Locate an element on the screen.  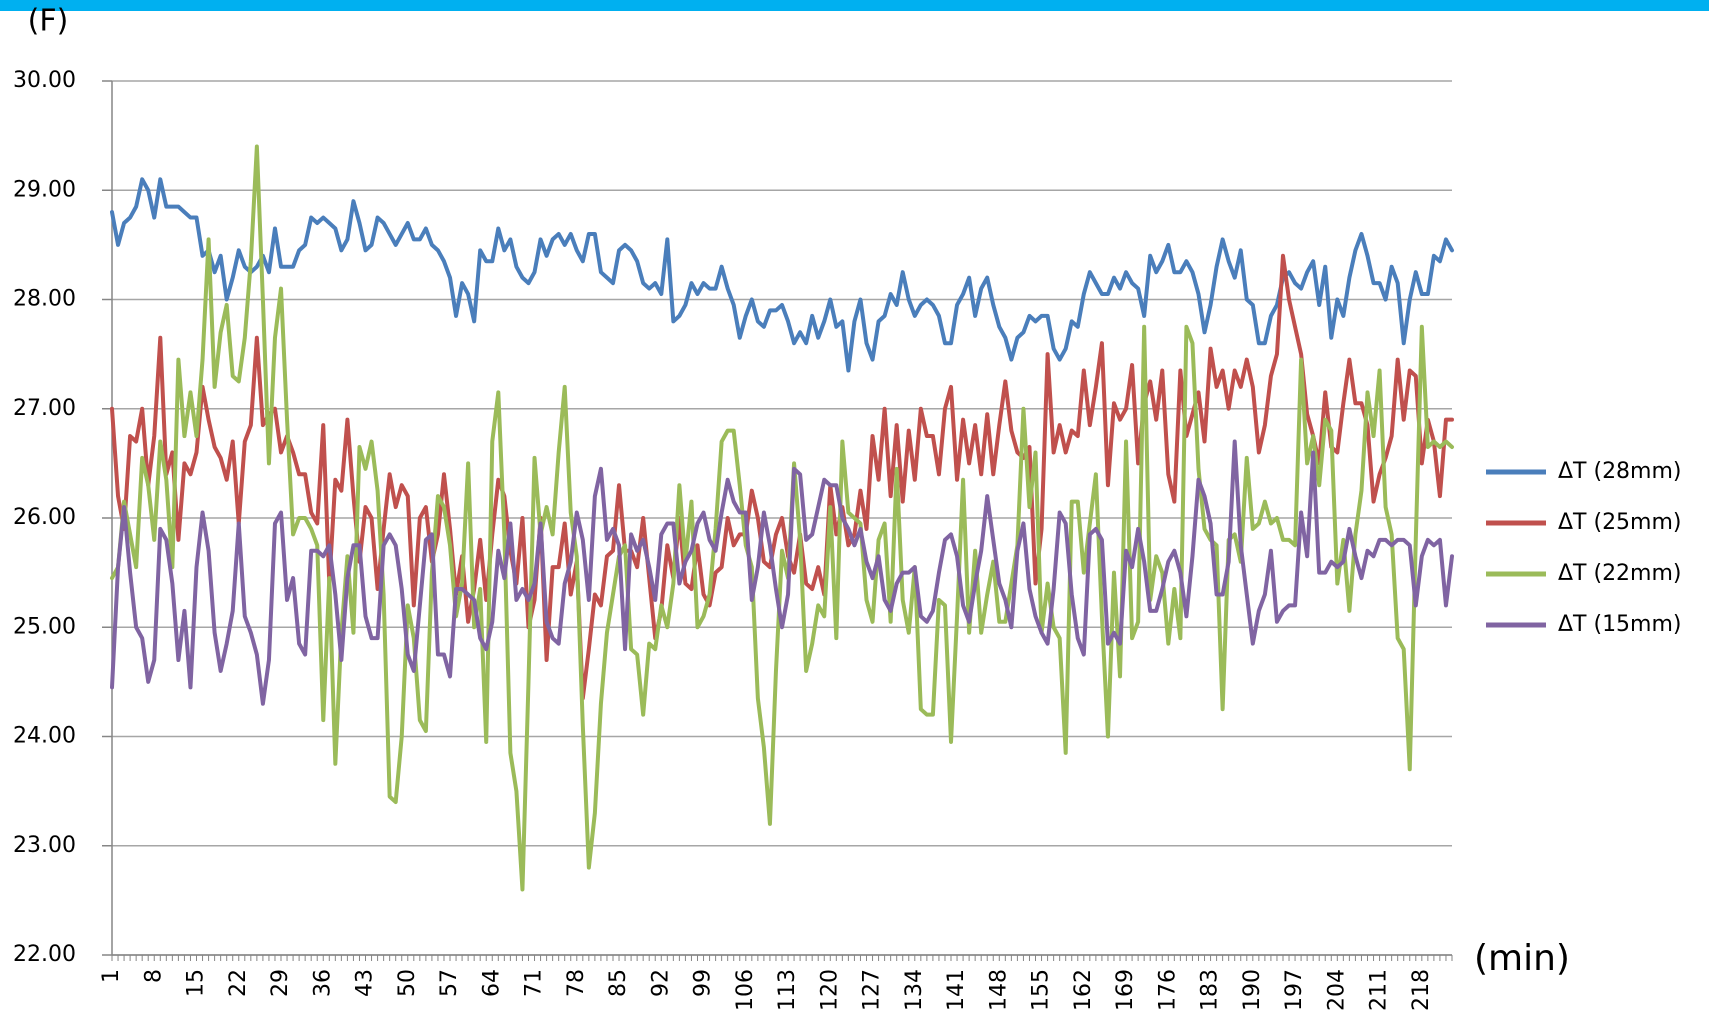
legend-label: ΔT (28mm) is located at coordinates (1620, 471).